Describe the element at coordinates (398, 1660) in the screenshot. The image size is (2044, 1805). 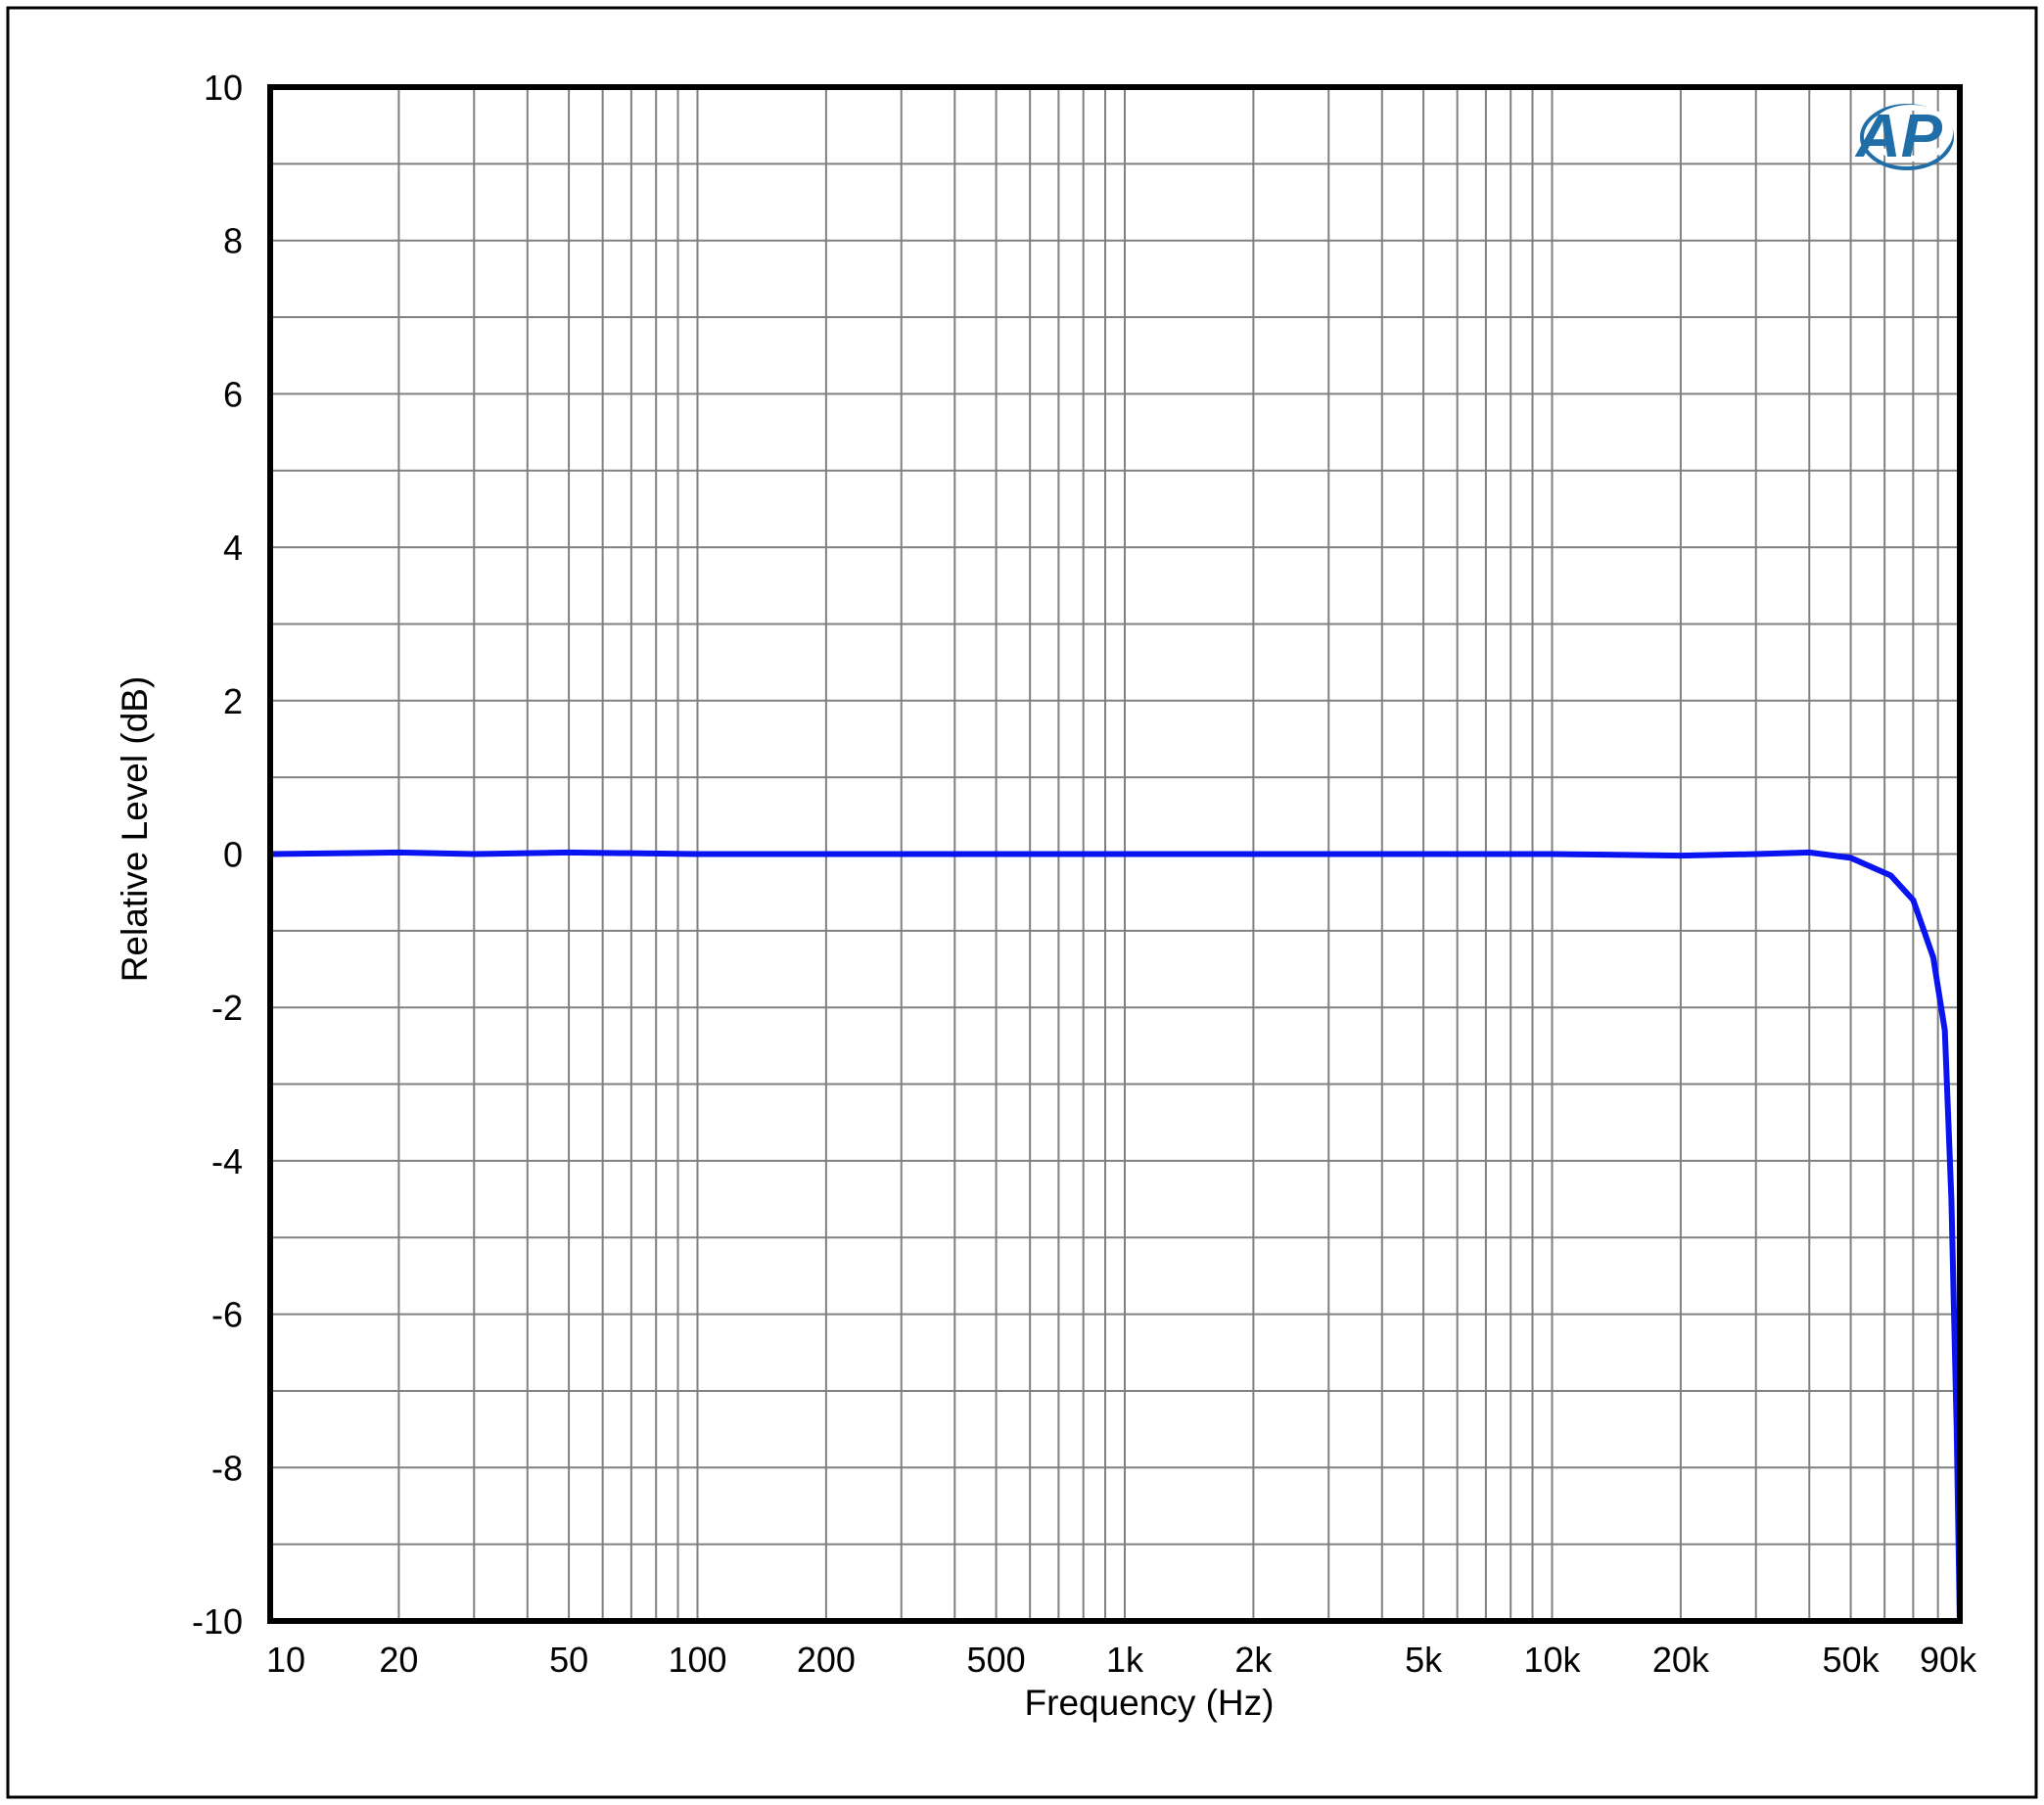
I see `x-tick-label: 20` at that location.